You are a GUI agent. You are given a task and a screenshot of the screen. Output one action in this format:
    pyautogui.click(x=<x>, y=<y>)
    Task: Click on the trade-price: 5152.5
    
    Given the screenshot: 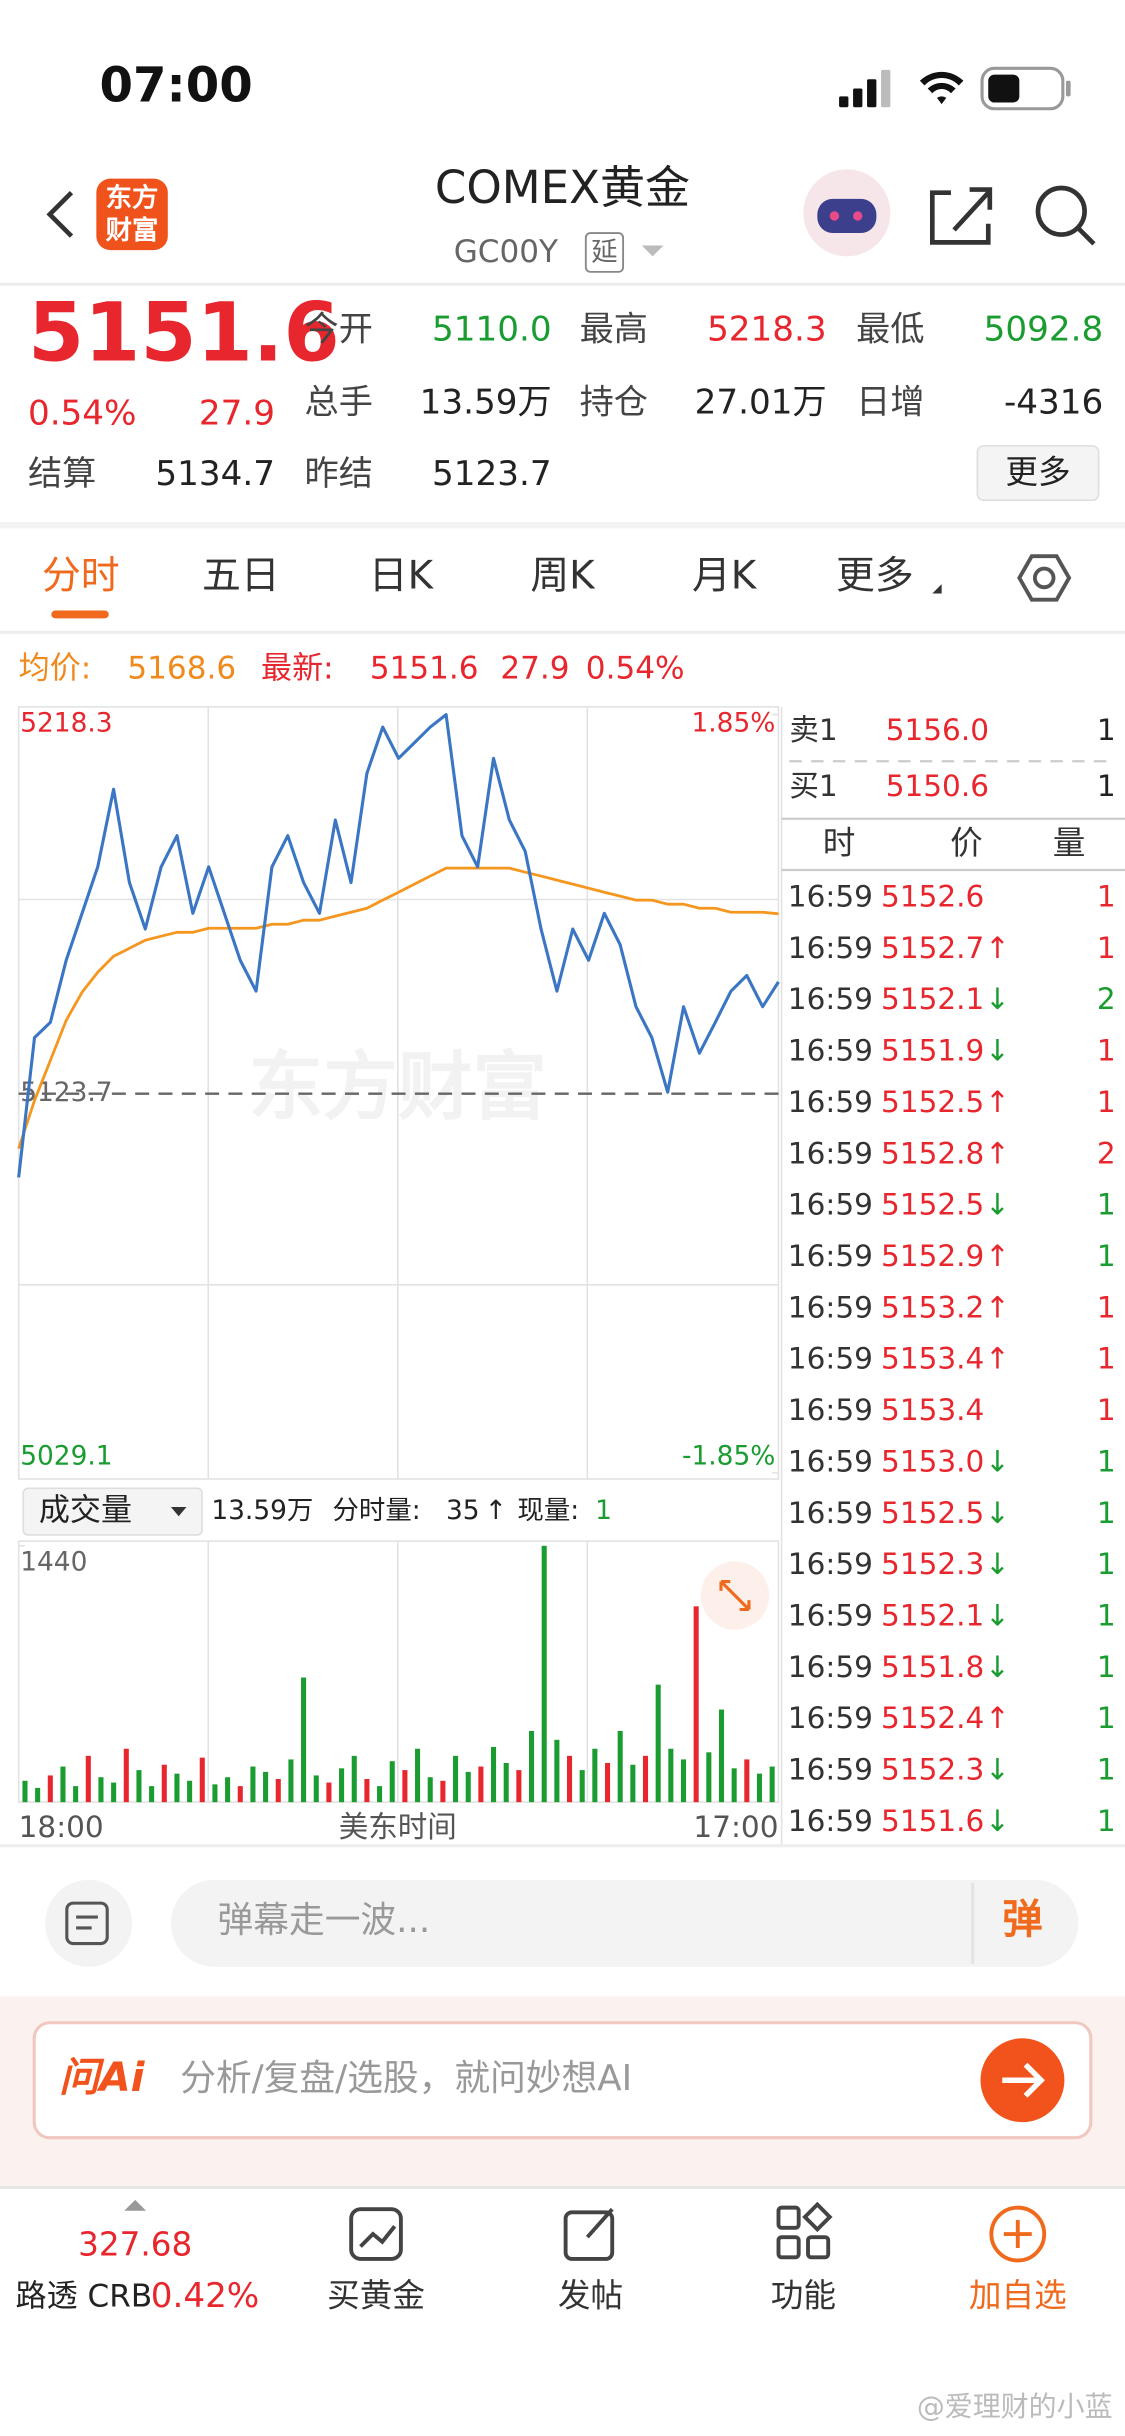 What is the action you would take?
    pyautogui.click(x=932, y=1205)
    